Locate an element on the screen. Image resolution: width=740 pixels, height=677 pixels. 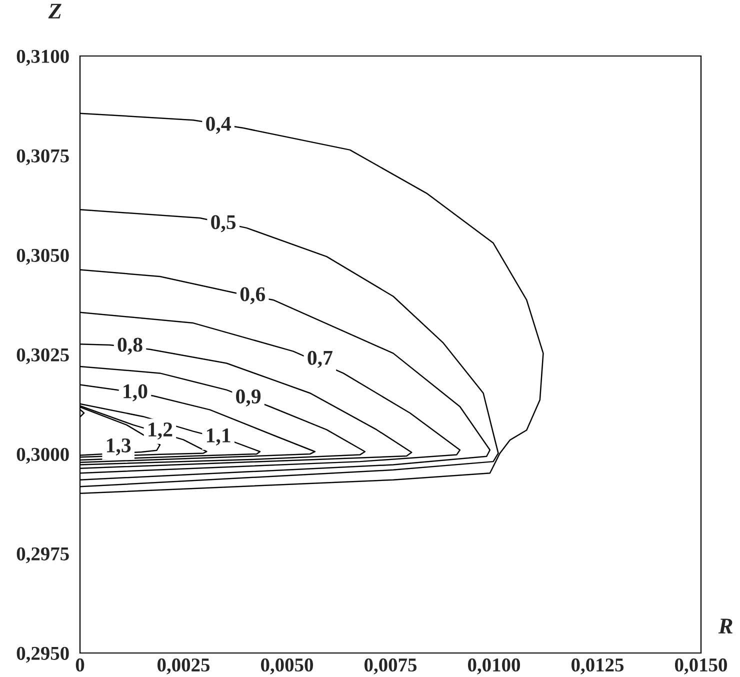
x-tick-label: 0,0125 is located at coordinates (598, 666).